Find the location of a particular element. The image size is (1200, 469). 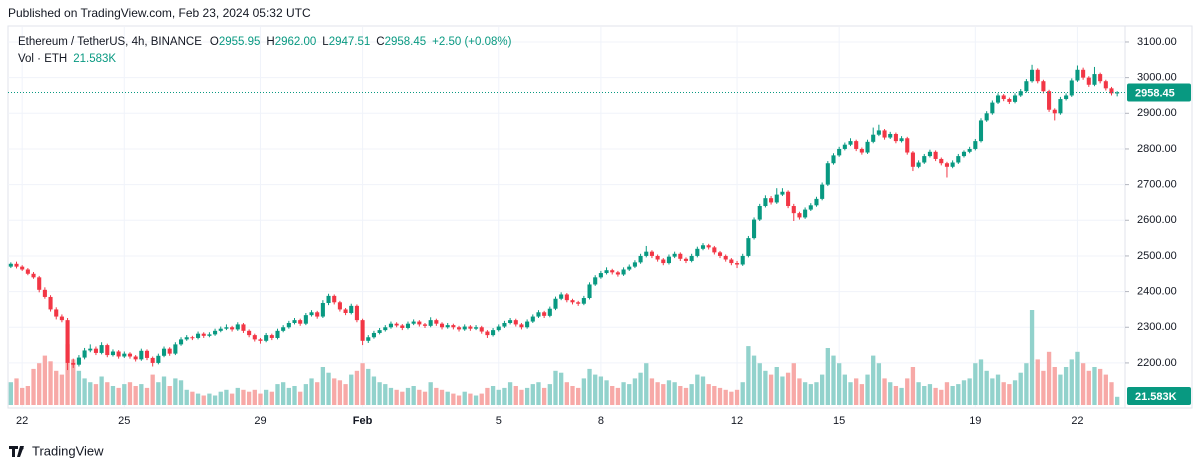

brand-name: TradingView is located at coordinates (68, 450).